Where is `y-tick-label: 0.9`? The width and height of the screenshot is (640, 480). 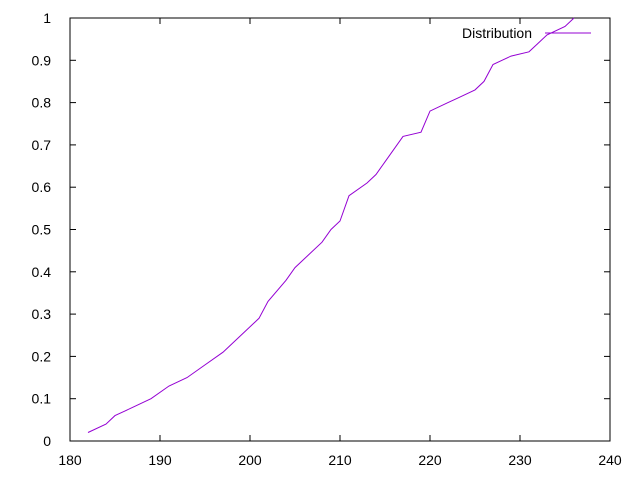 y-tick-label: 0.9 is located at coordinates (42, 60).